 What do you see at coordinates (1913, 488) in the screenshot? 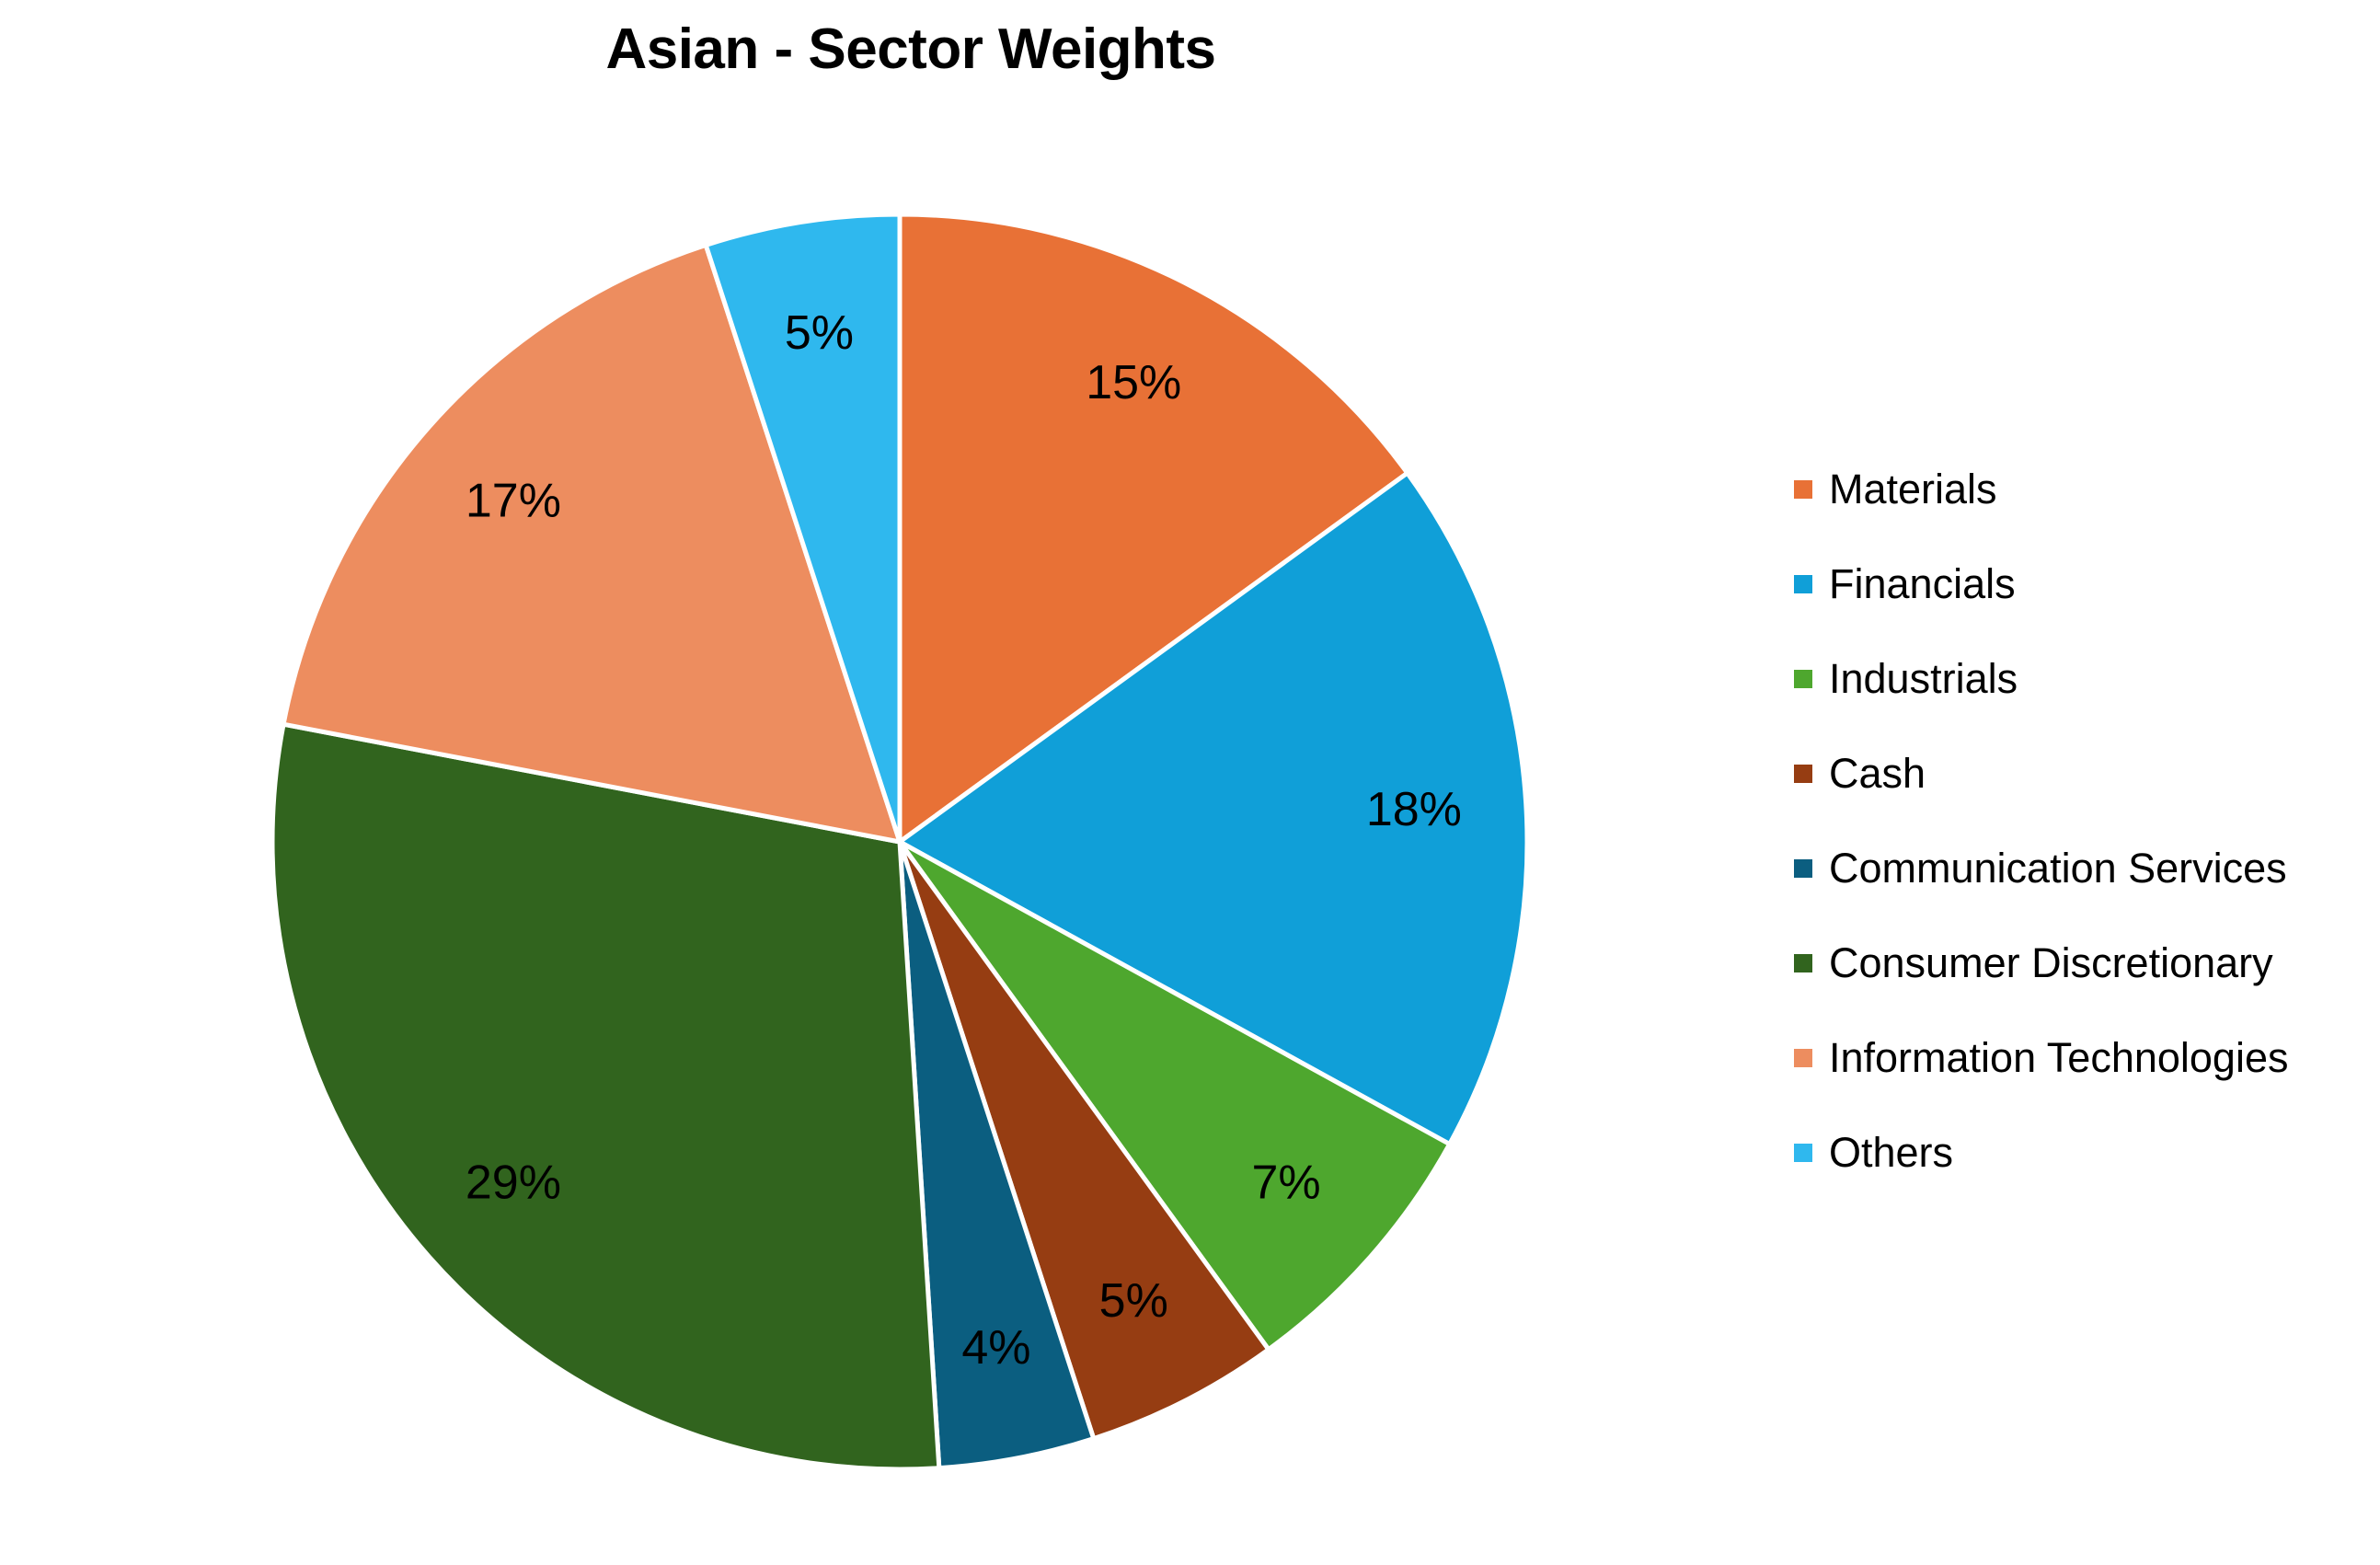
I see `legend-label: Materials` at bounding box center [1913, 488].